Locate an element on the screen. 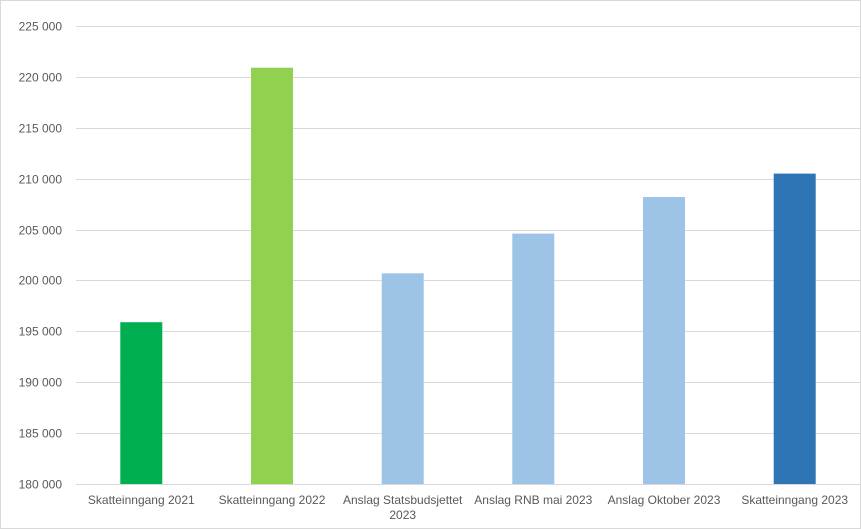 The height and width of the screenshot is (529, 861). x-category-label-line: Skatteinngang 2022 is located at coordinates (272, 500).